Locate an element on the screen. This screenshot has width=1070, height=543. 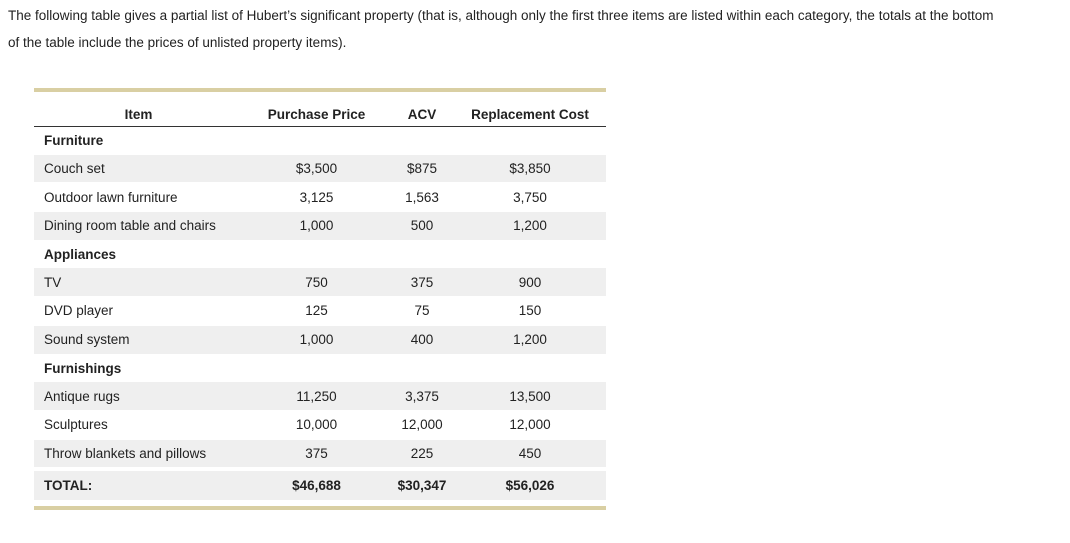
purchase-cell: 11,250 is located at coordinates (316, 396).